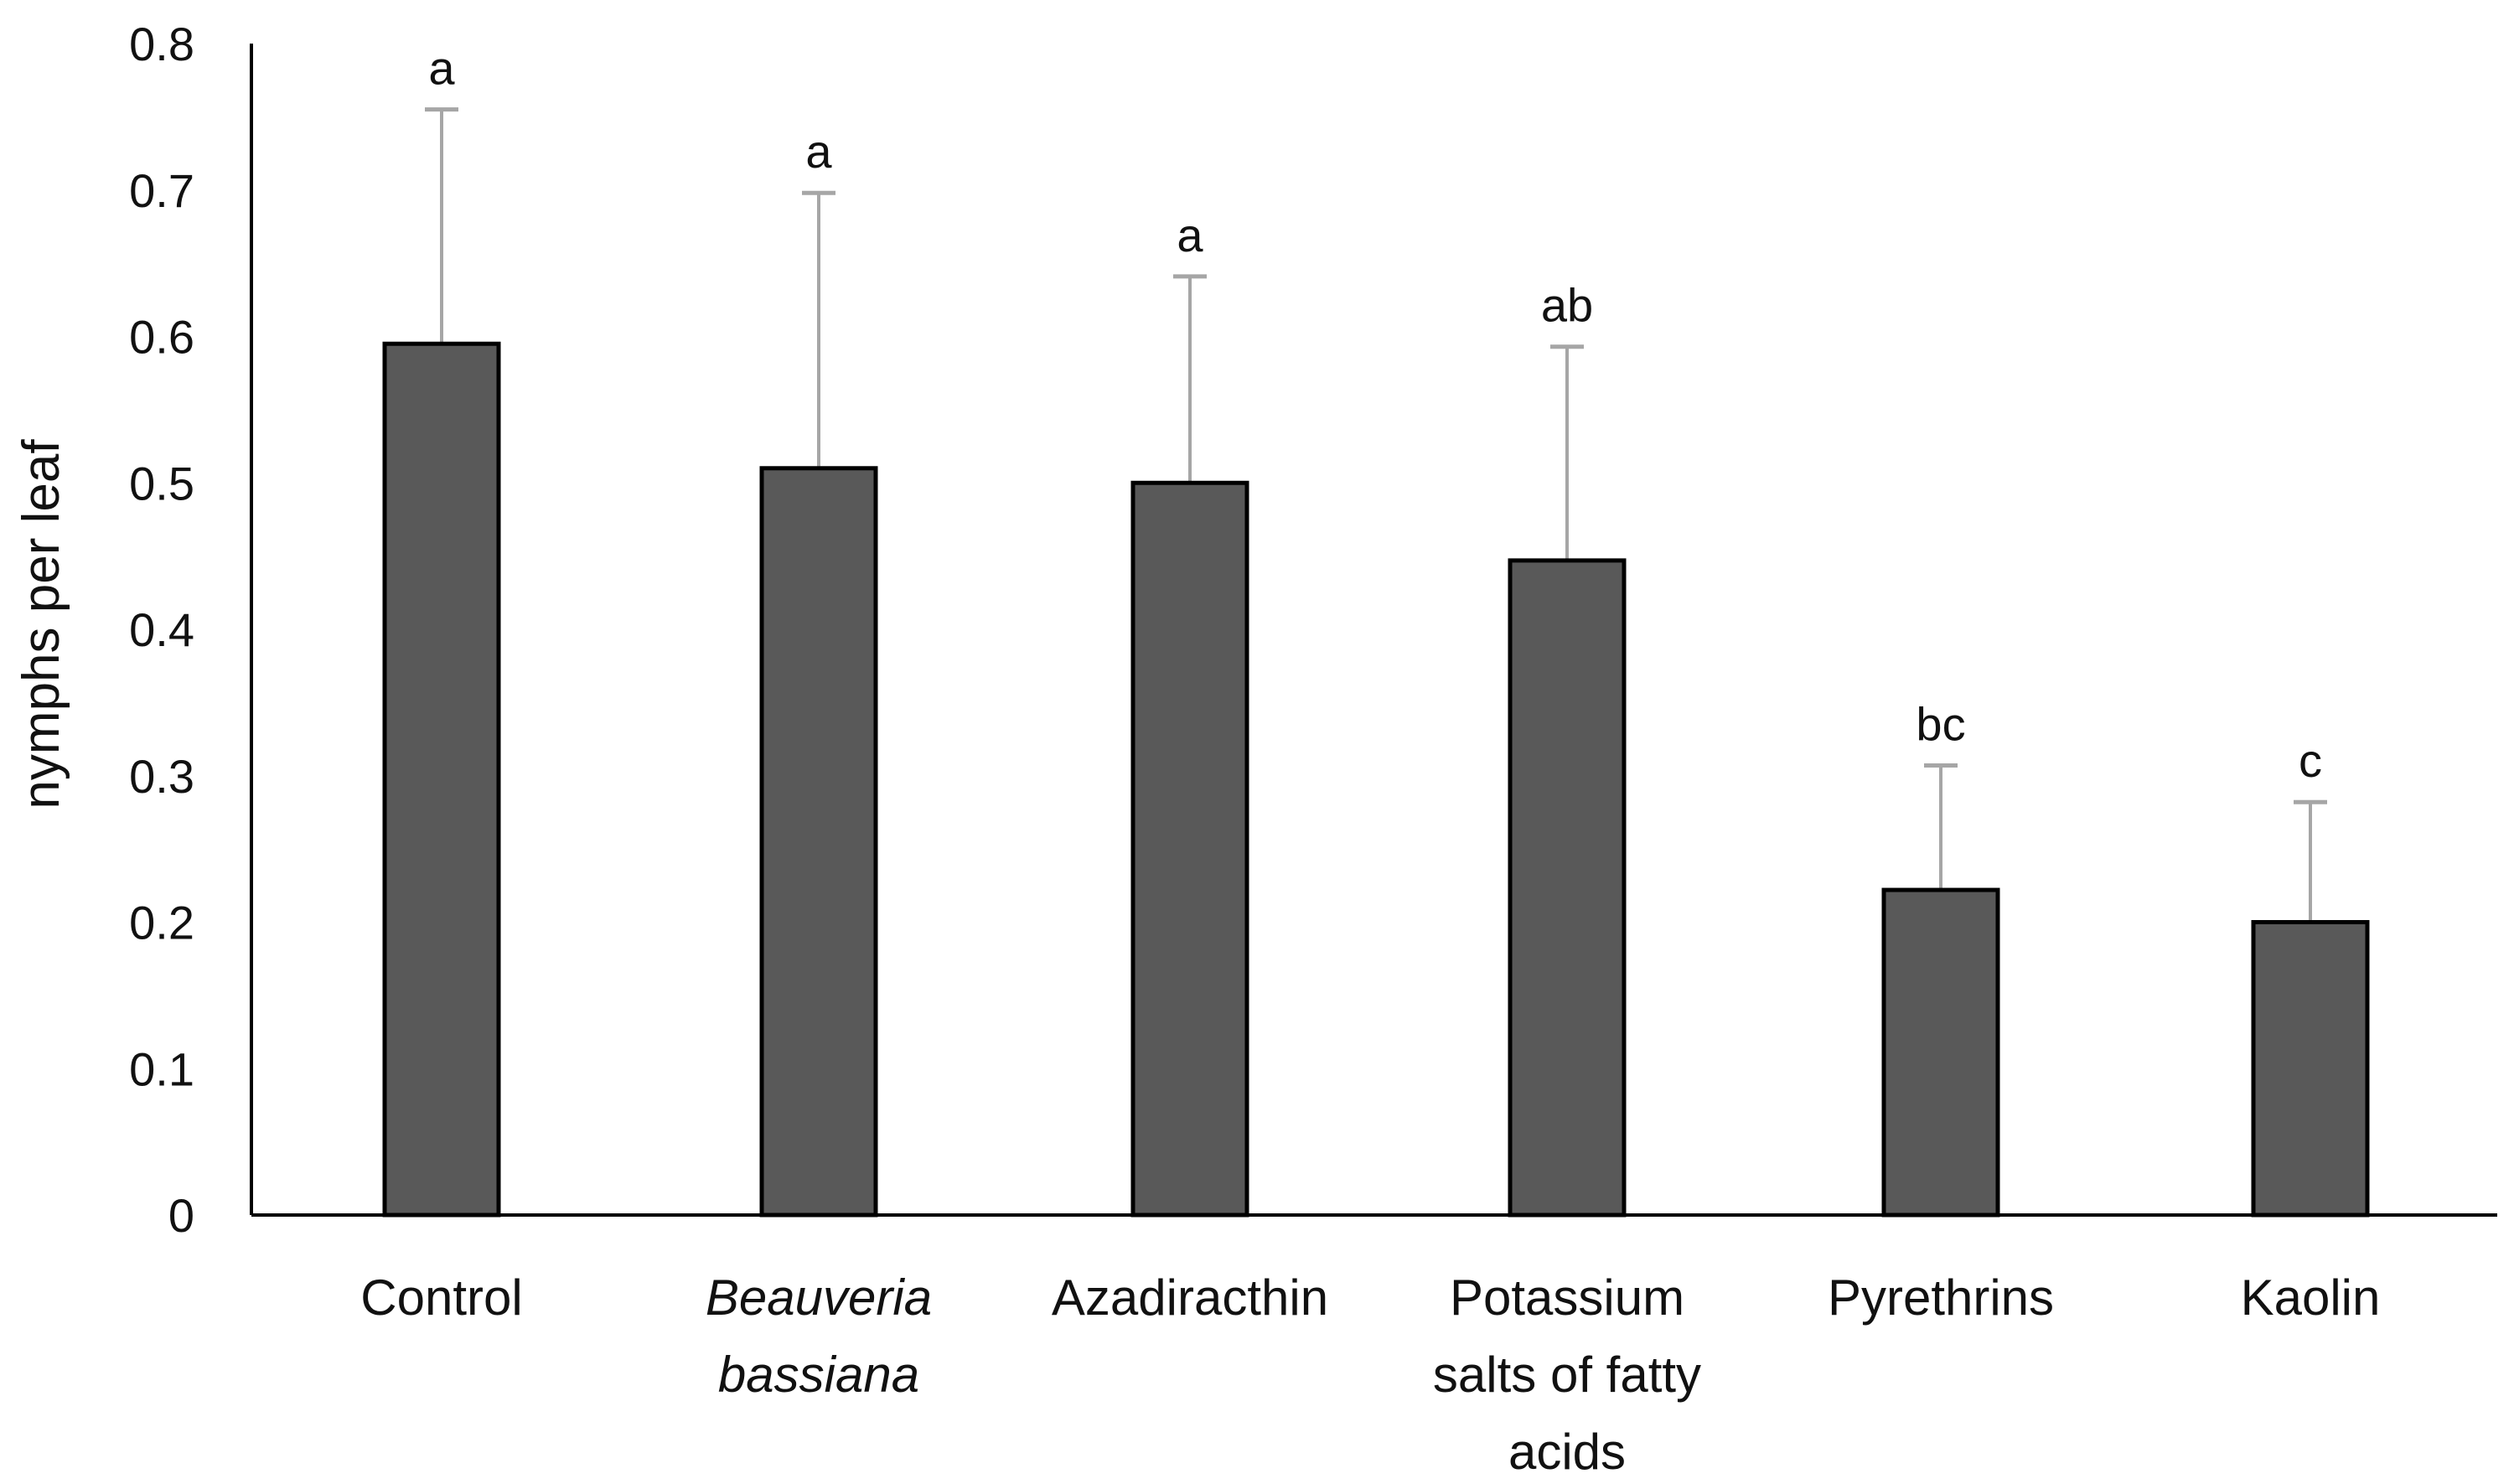 Image resolution: width=2514 pixels, height=1484 pixels. Describe the element at coordinates (161, 338) in the screenshot. I see `y-tick-label: 0.6` at that location.